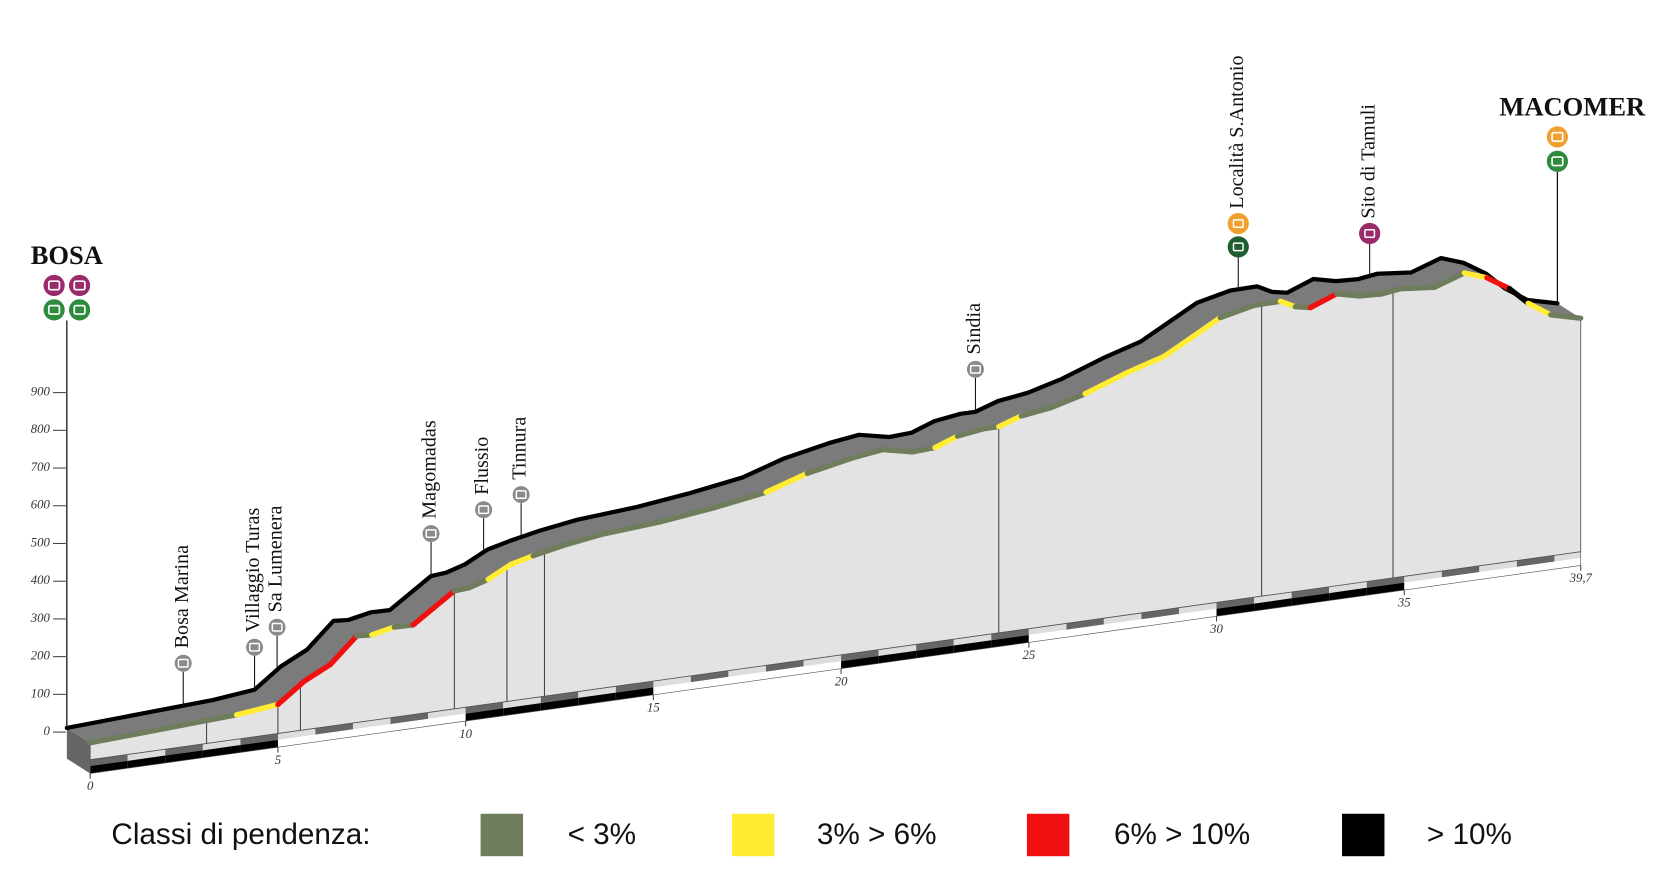  What do you see at coordinates (41, 580) in the screenshot?
I see `y-tick-label: 400` at bounding box center [41, 580].